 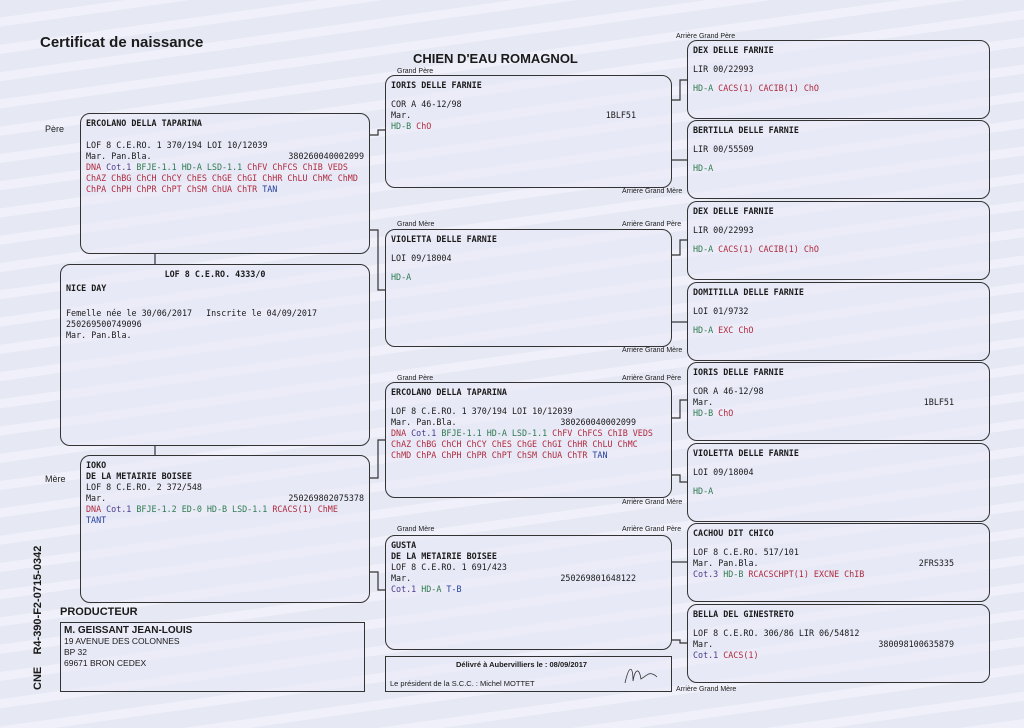 I want to click on title-tag: ChGE, so click(x=527, y=444).